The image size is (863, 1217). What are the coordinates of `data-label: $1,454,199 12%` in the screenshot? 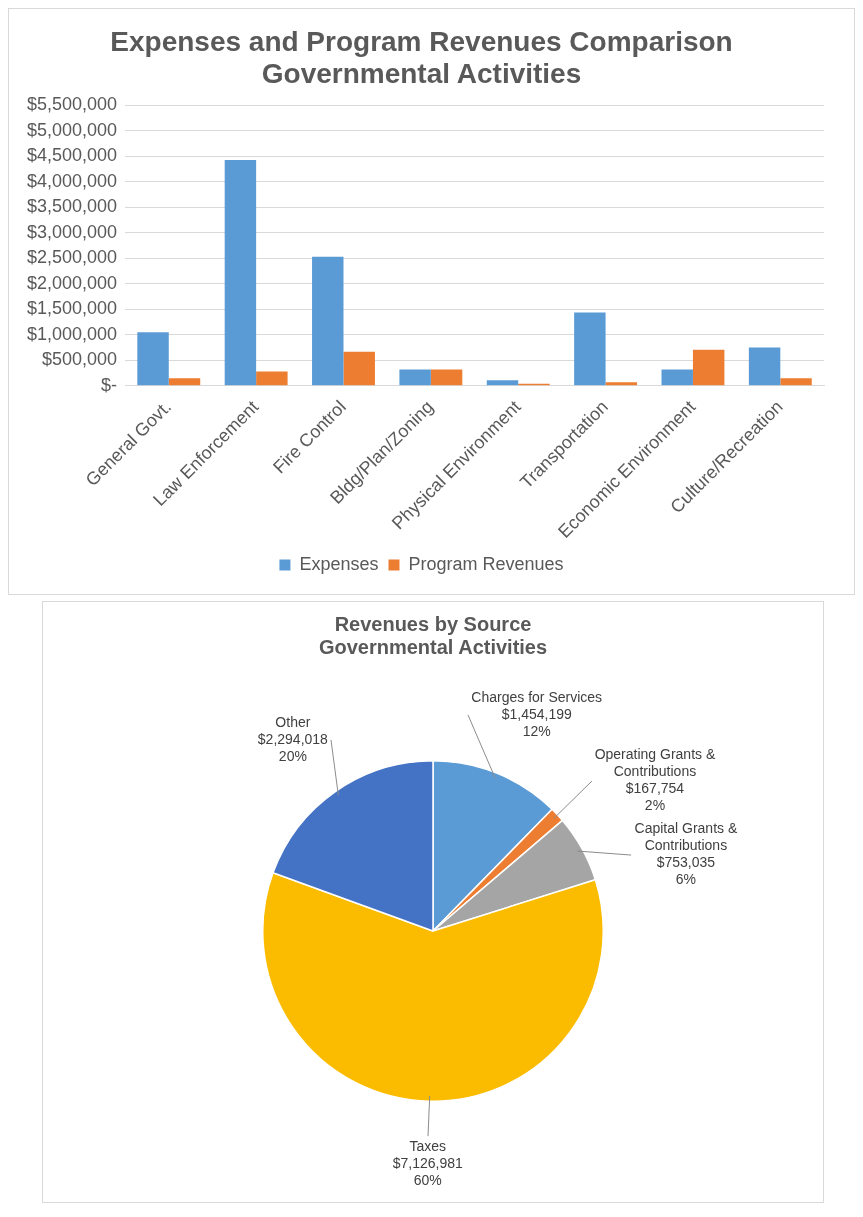 It's located at (536, 723).